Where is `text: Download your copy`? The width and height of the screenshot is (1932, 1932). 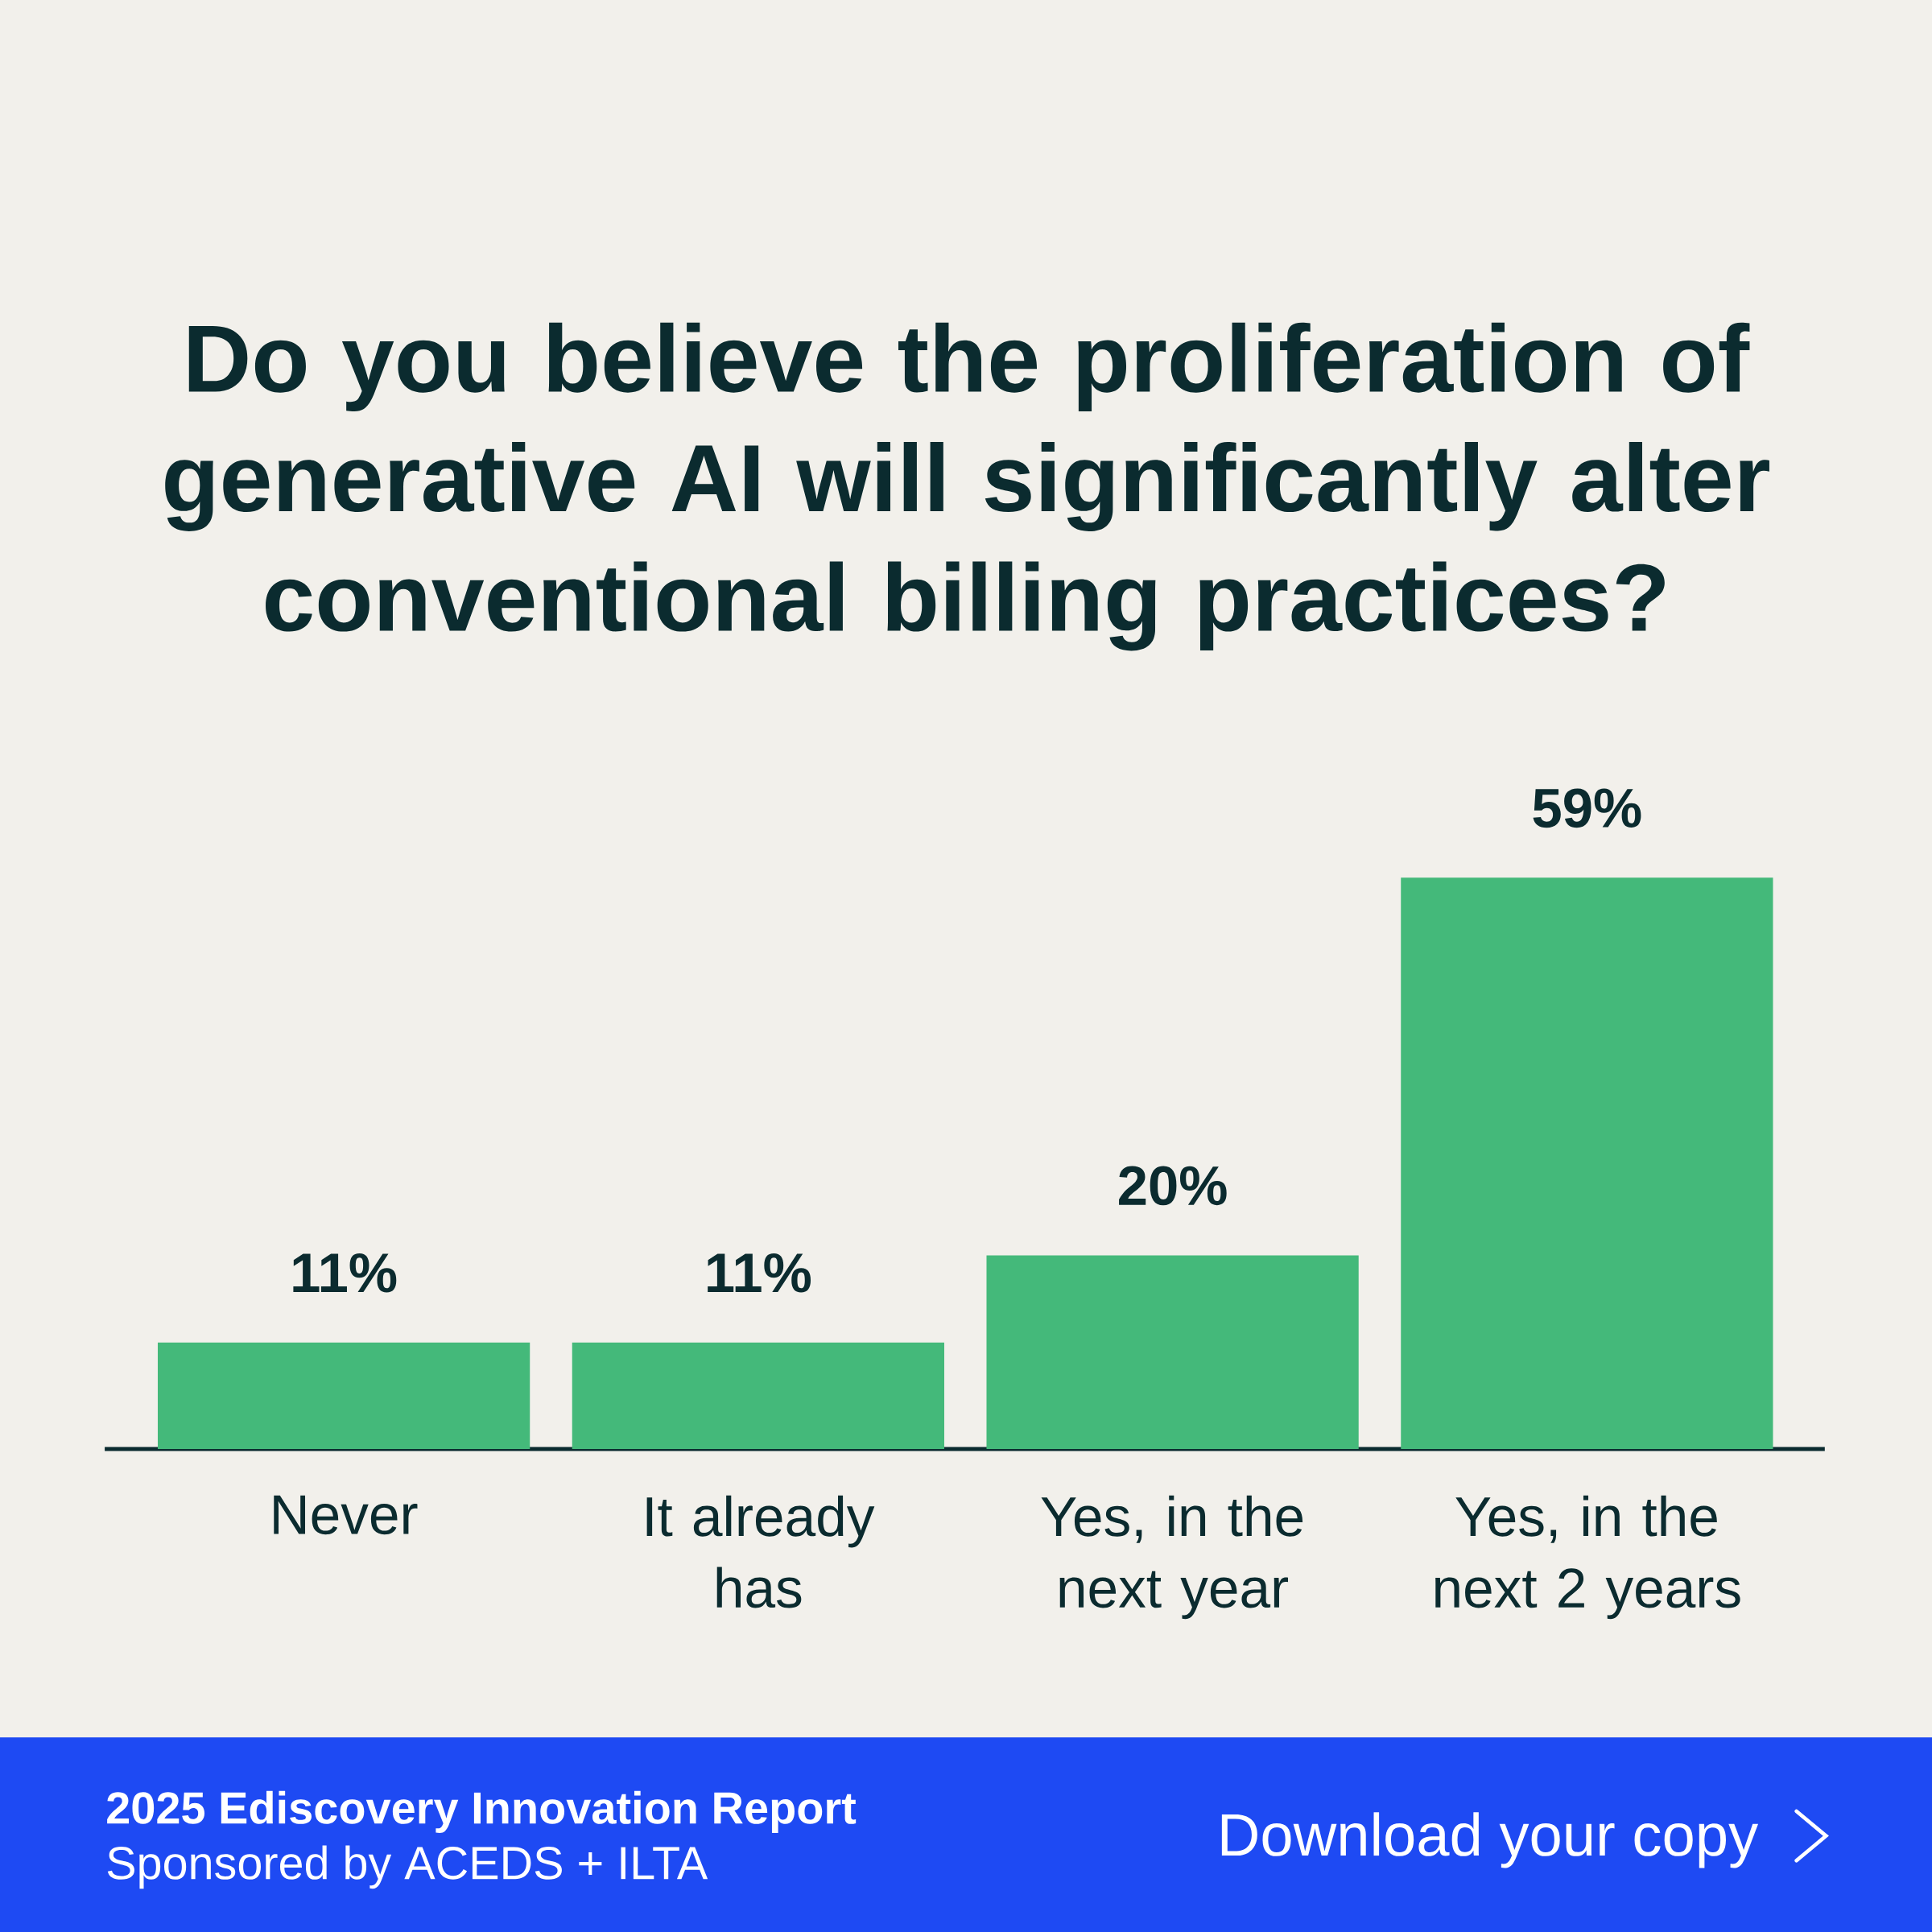 text: Download your copy is located at coordinates (1490, 1840).